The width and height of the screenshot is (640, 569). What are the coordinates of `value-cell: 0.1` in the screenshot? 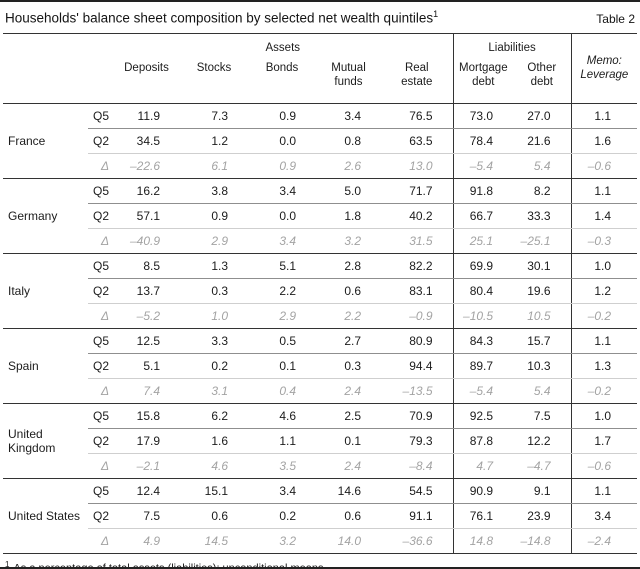 It's located at (282, 366).